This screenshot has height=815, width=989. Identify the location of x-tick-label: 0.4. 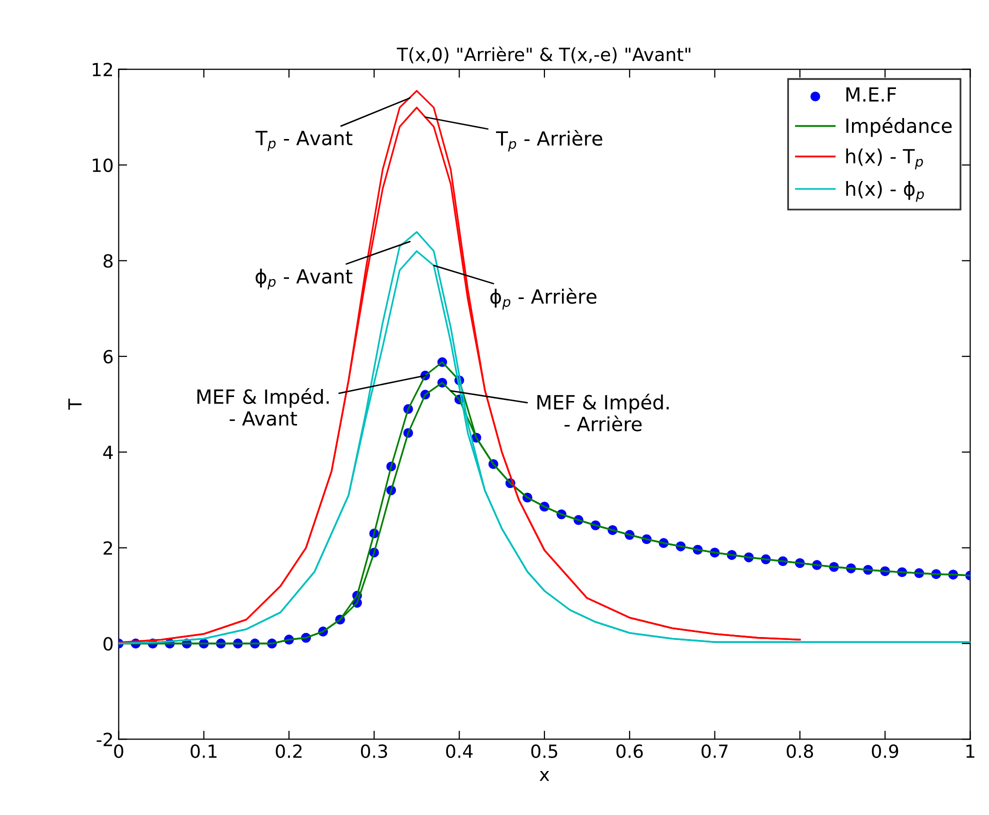
(459, 751).